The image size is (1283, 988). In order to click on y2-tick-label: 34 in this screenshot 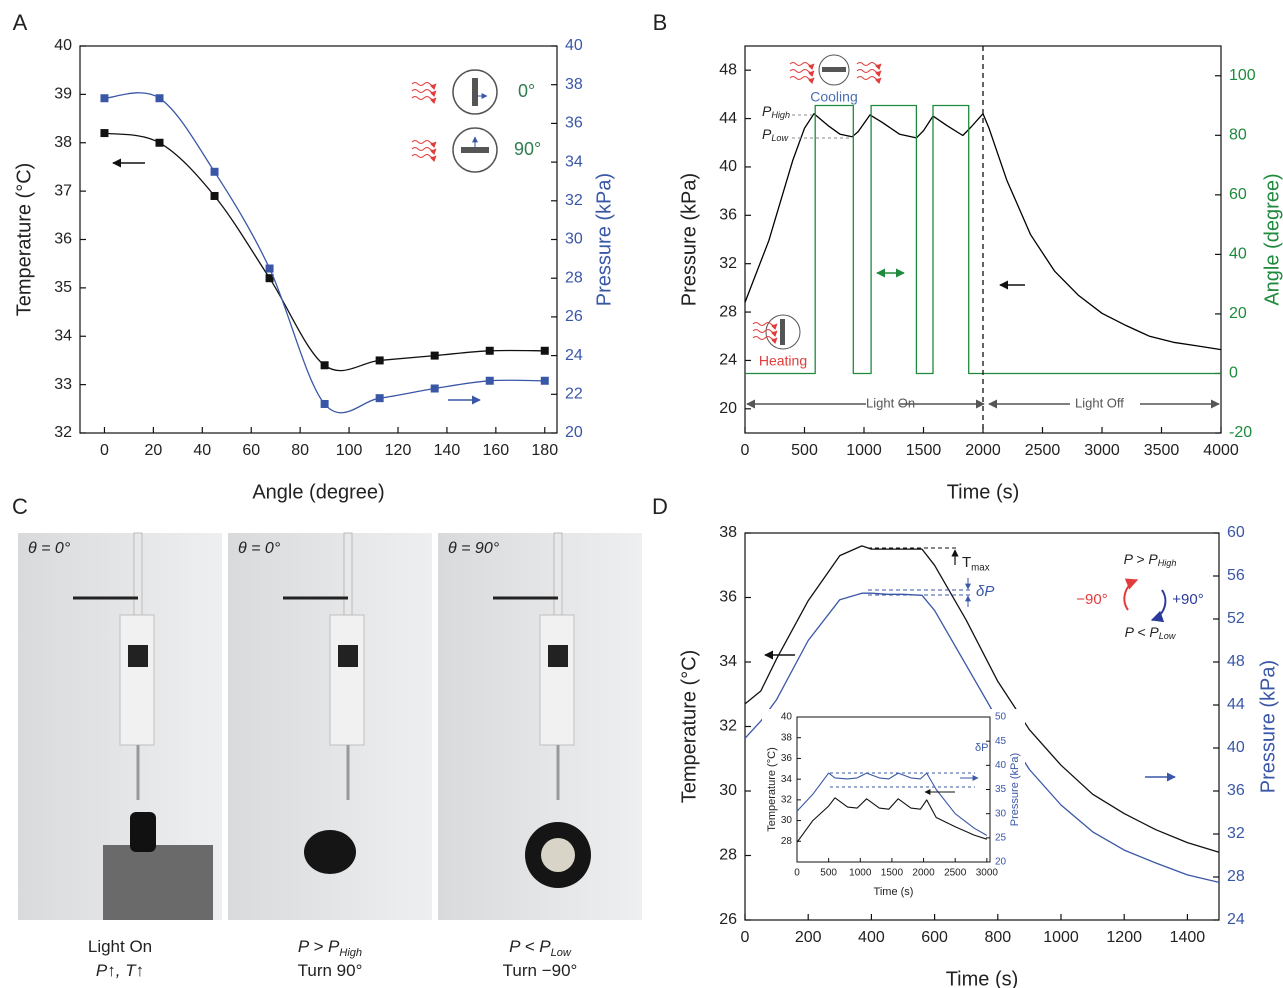, I will do `click(574, 161)`.